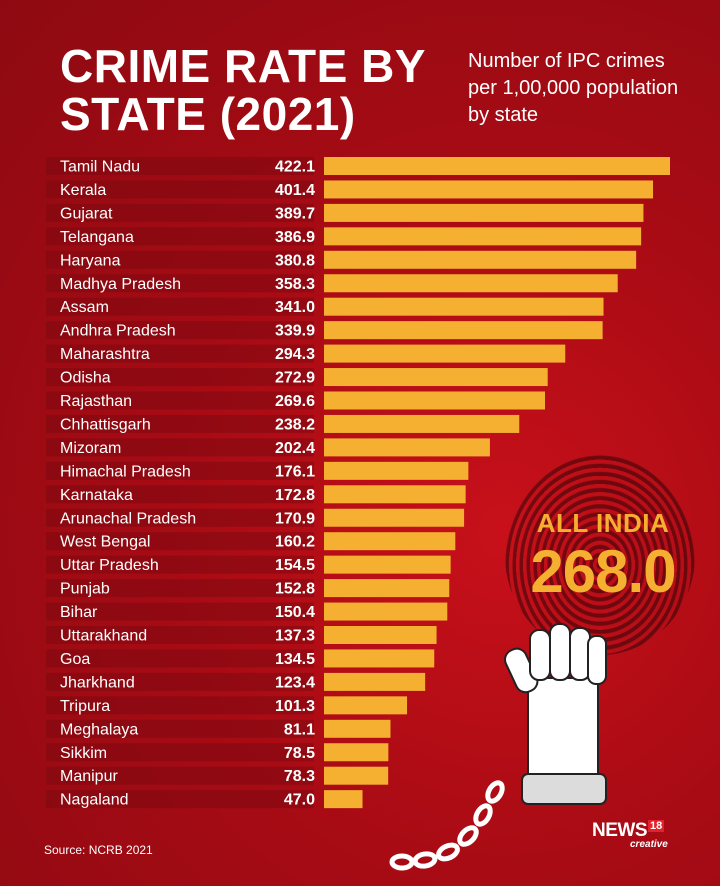 This screenshot has height=886, width=720. I want to click on value-label: 160.2, so click(295, 542).